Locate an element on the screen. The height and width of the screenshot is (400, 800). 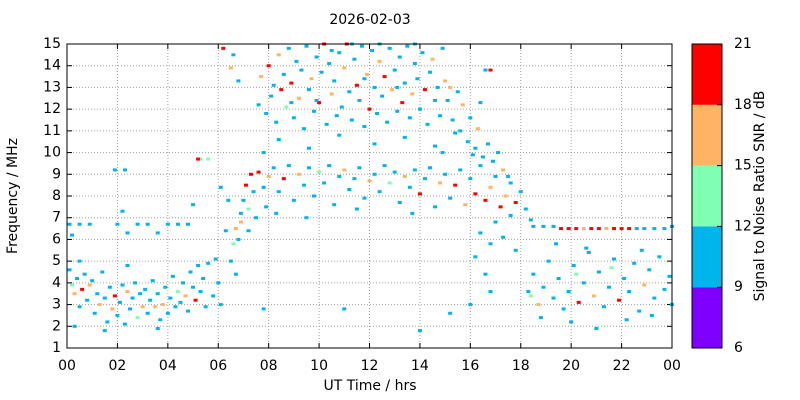
y-tick-label: 5 is located at coordinates (56, 261).